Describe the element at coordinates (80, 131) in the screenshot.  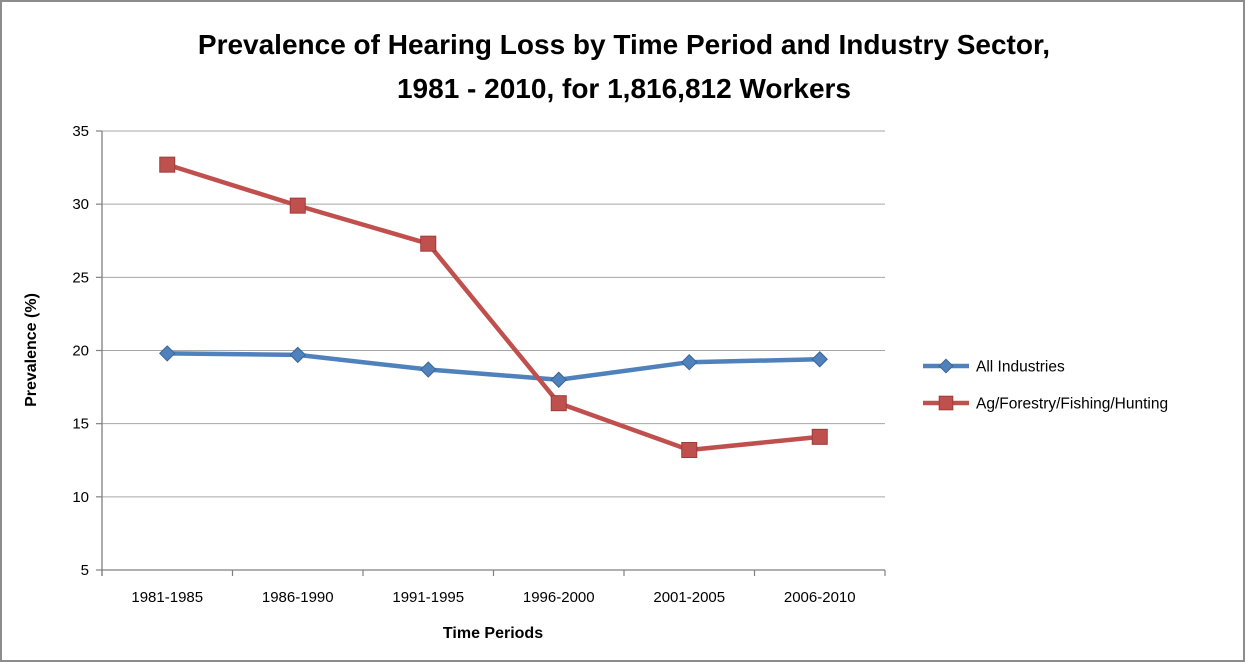
I see `y-tick-label: 35` at that location.